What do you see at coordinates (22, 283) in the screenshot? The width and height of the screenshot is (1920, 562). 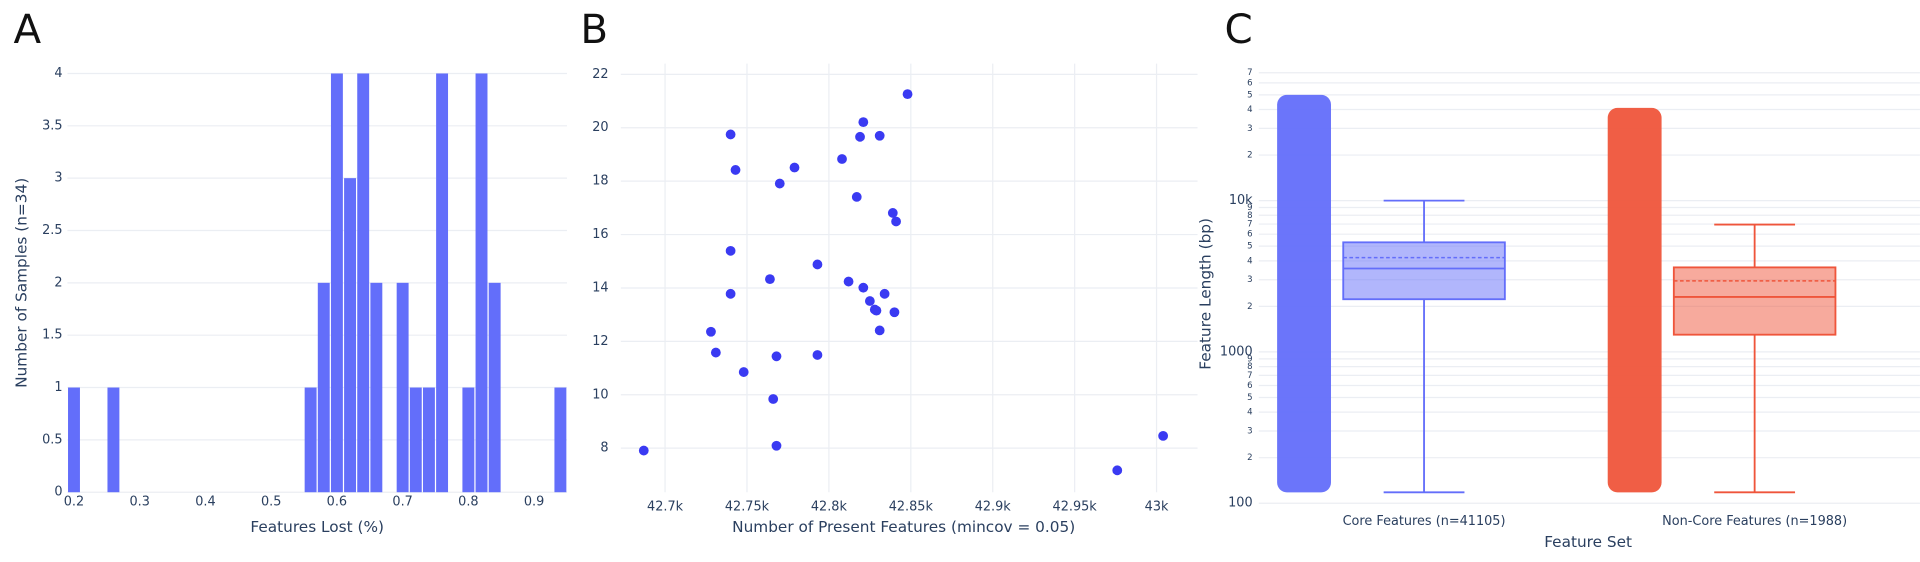 I see `y-axis-title: Number of Samples (n=34)` at bounding box center [22, 283].